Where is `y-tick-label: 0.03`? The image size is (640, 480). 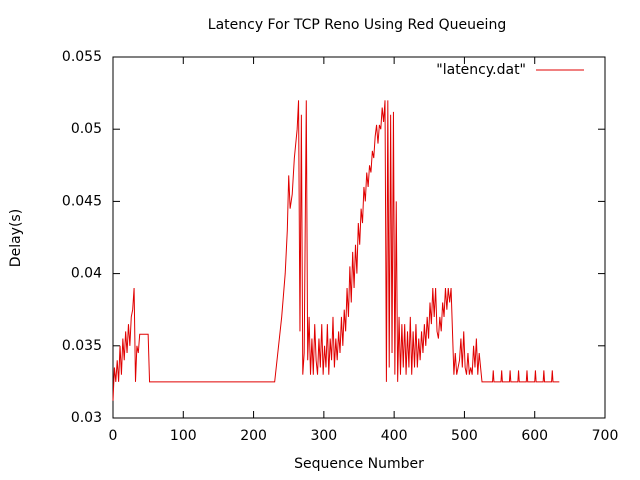
y-tick-label: 0.03 is located at coordinates (86, 418).